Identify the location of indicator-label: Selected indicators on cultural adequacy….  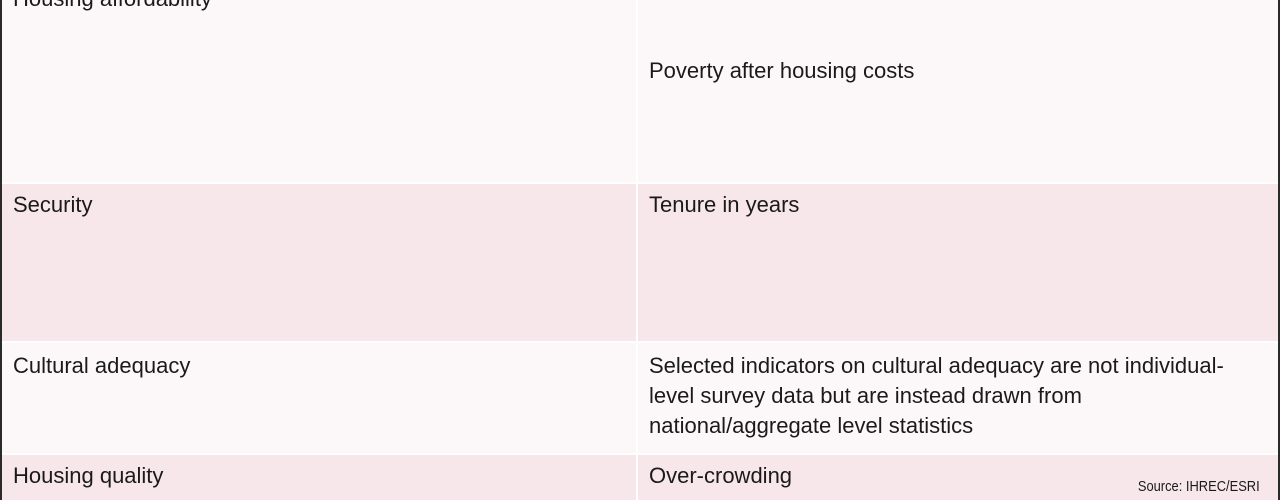
(936, 395).